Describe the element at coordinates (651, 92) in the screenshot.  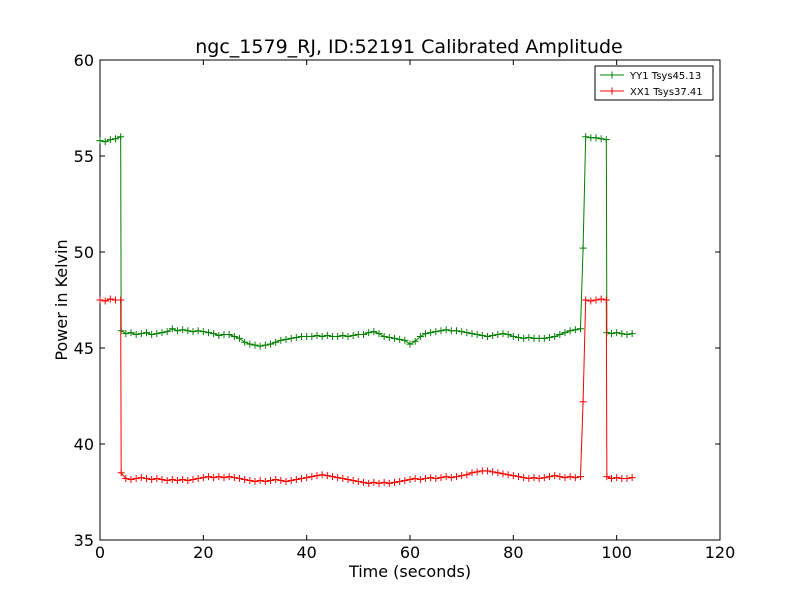
I see `legend-entry: XX1 Tsys37.41` at that location.